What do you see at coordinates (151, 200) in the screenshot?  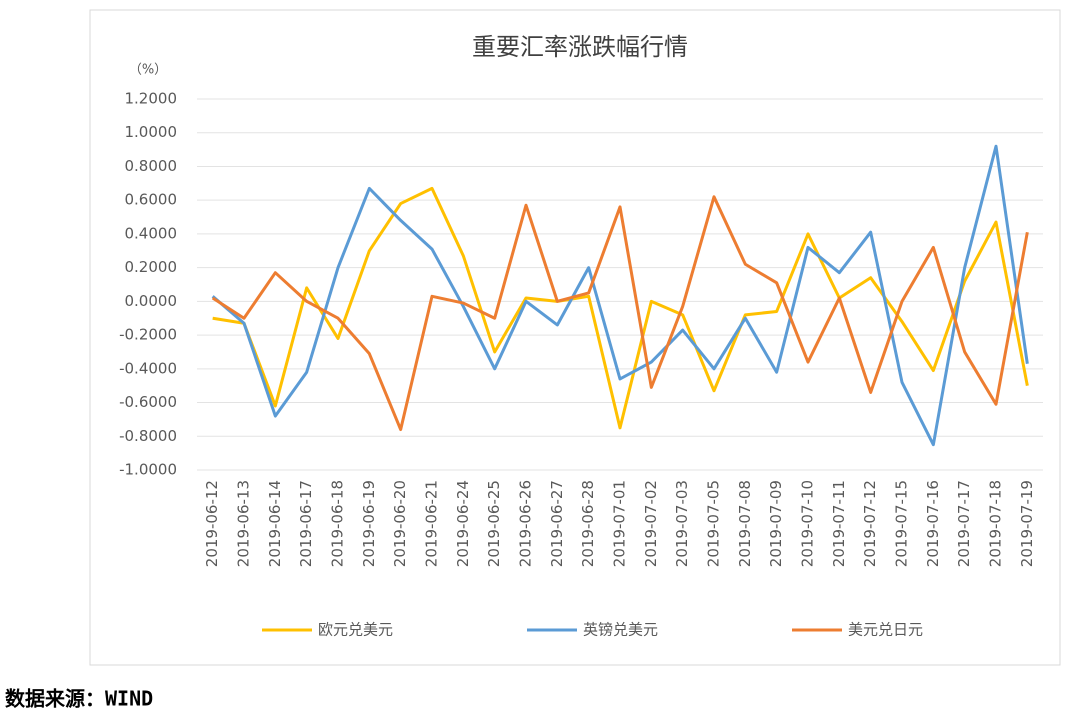 I see `y-tick-label: 0.6000` at bounding box center [151, 200].